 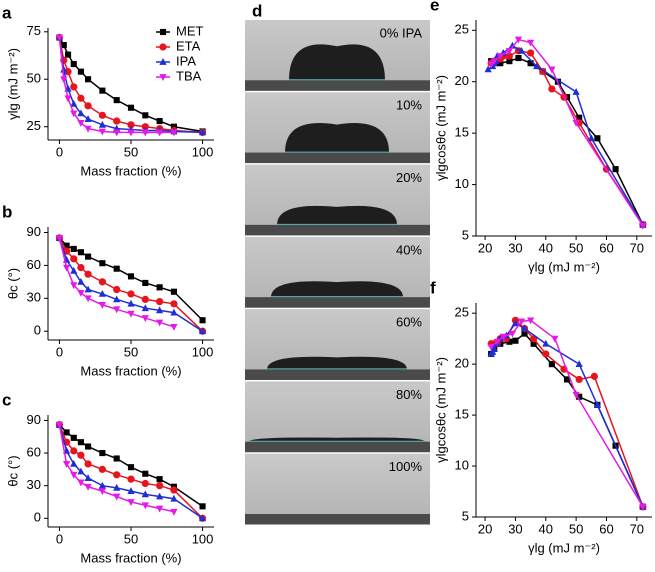 I want to click on legend-label: MET, so click(x=190, y=30).